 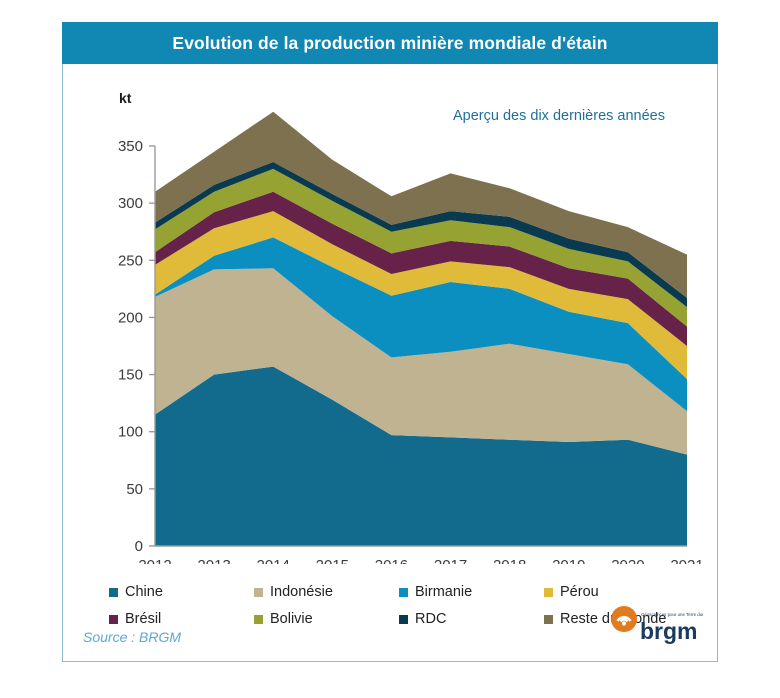 What do you see at coordinates (672, 614) in the screenshot?
I see `logo-tagline: Géosciences pour une Terre durable` at bounding box center [672, 614].